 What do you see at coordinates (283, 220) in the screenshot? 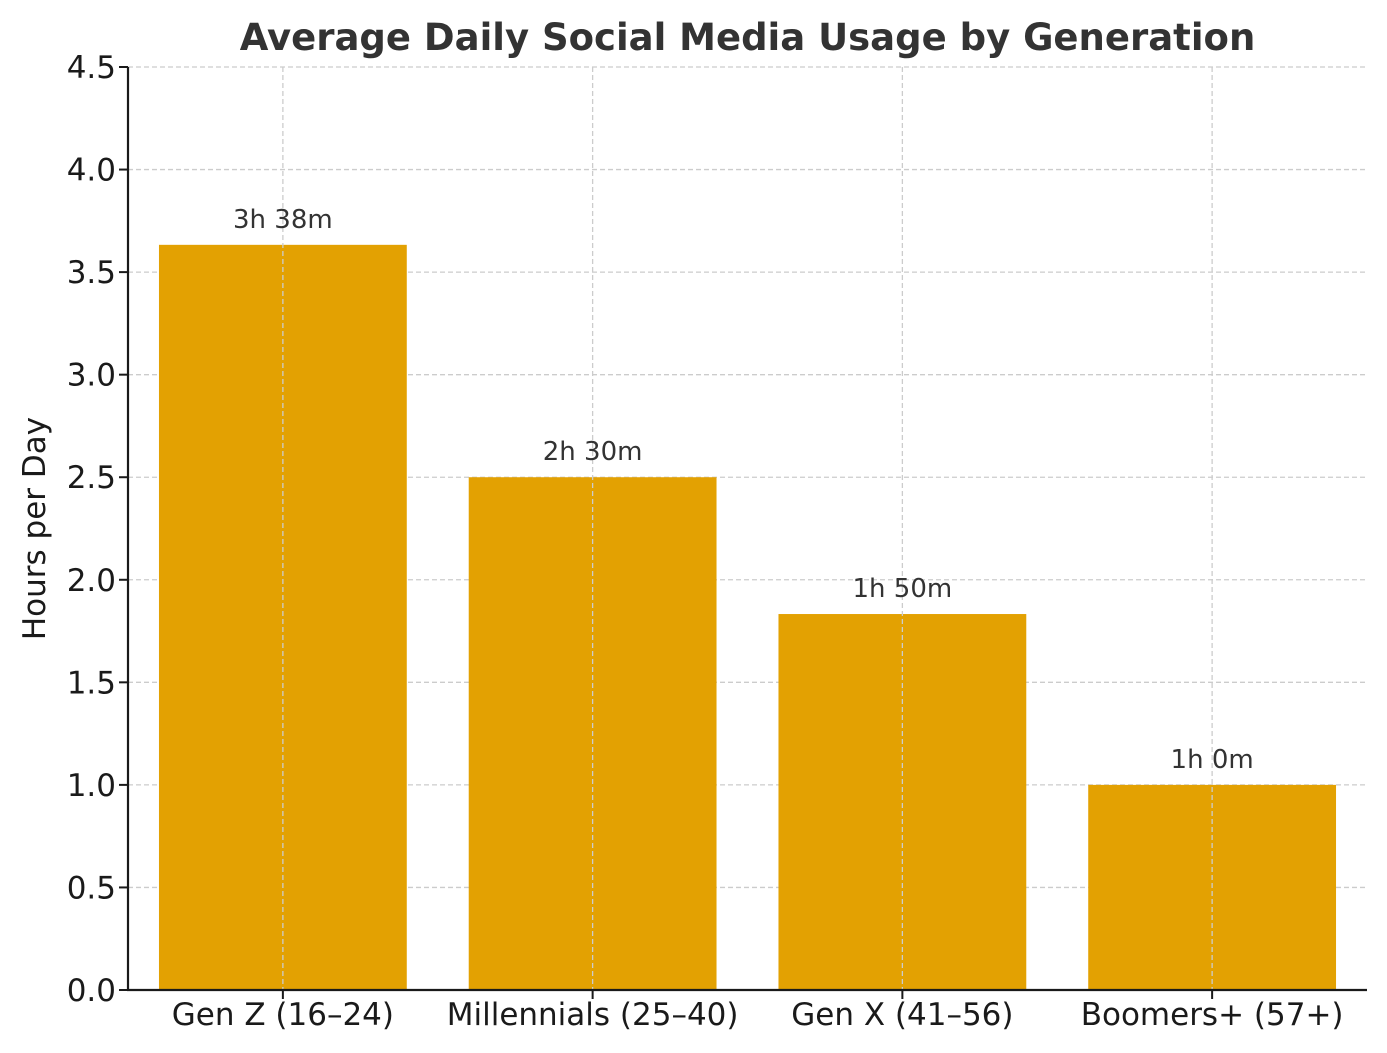
I see `bar-value-label: 3h 38m` at bounding box center [283, 220].